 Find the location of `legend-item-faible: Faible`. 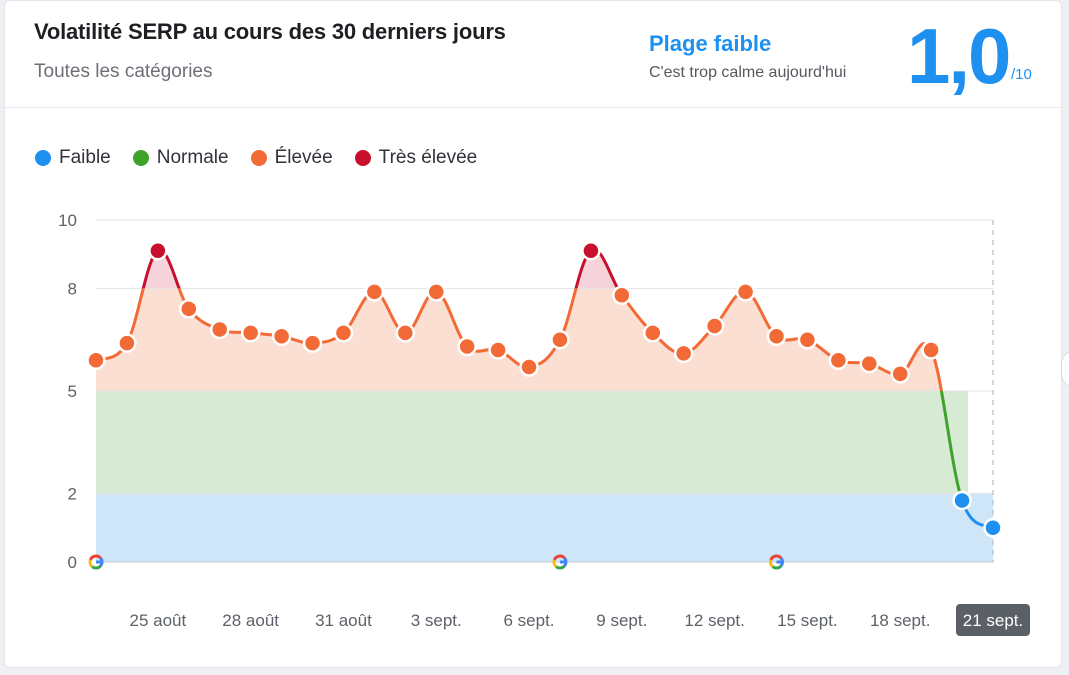

legend-item-faible: Faible is located at coordinates (73, 158).